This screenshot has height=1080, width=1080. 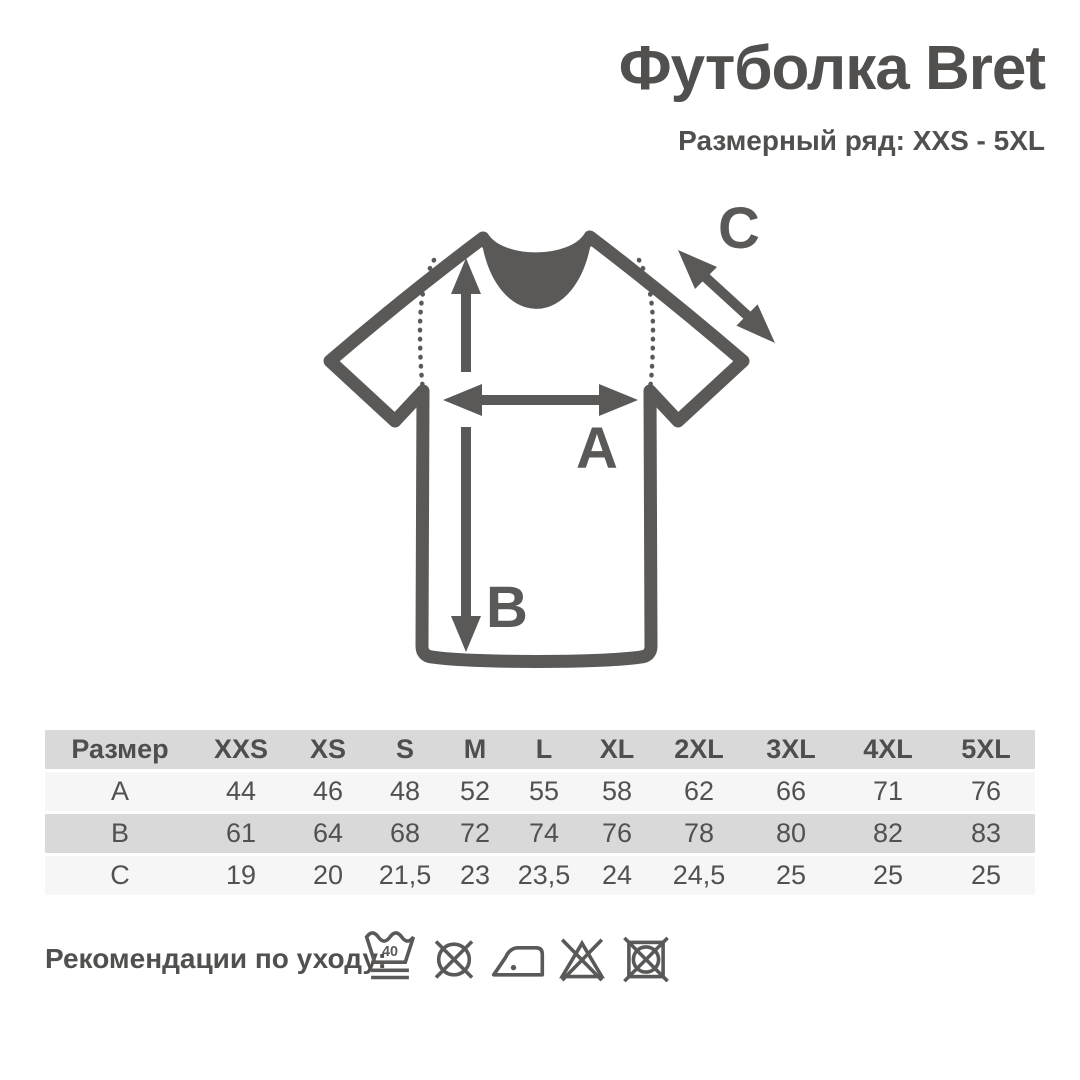 I want to click on do-not-bleach-icon, so click(x=582, y=959).